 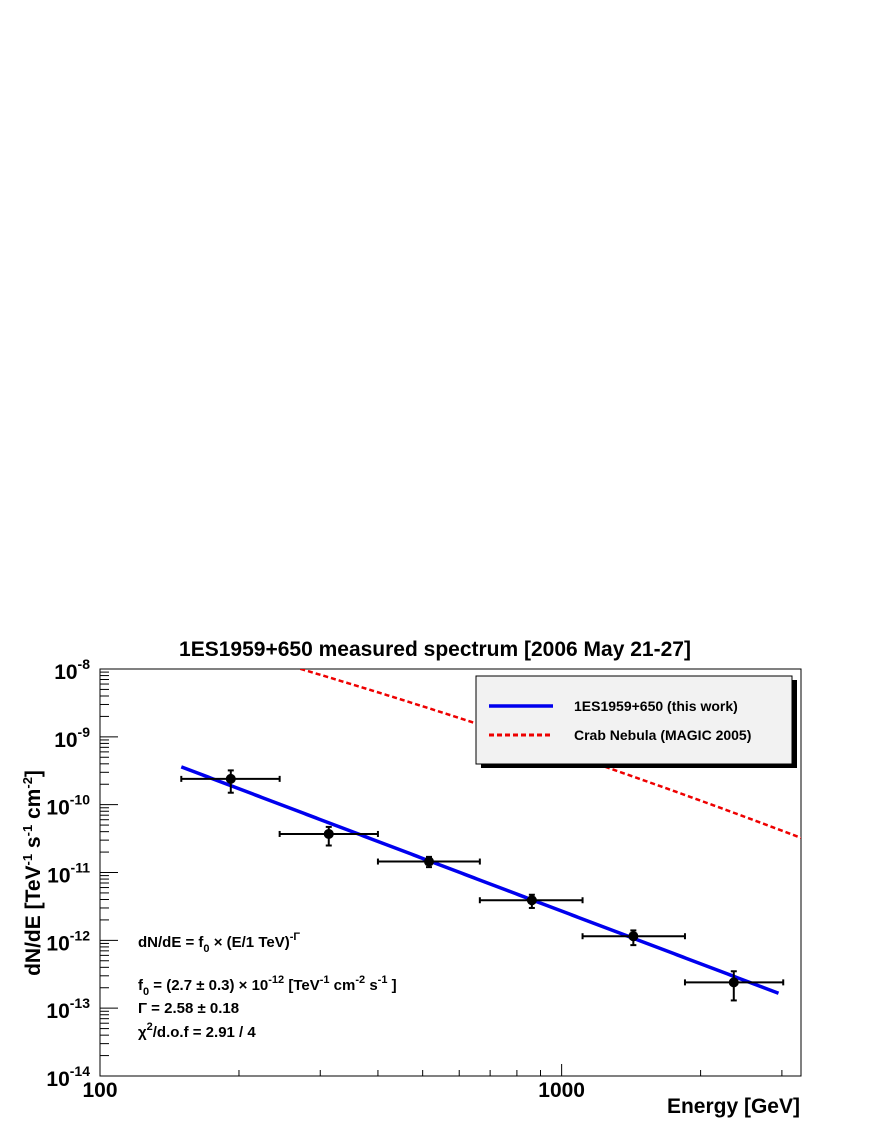 I want to click on annotation-formula: dN/dE = f0 × (E/1 TeV)-Γ, so click(x=219, y=943).